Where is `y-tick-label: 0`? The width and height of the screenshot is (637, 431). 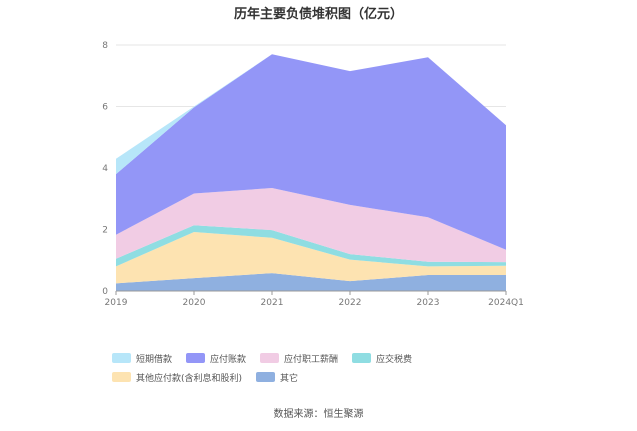 y-tick-label: 0 is located at coordinates (105, 292).